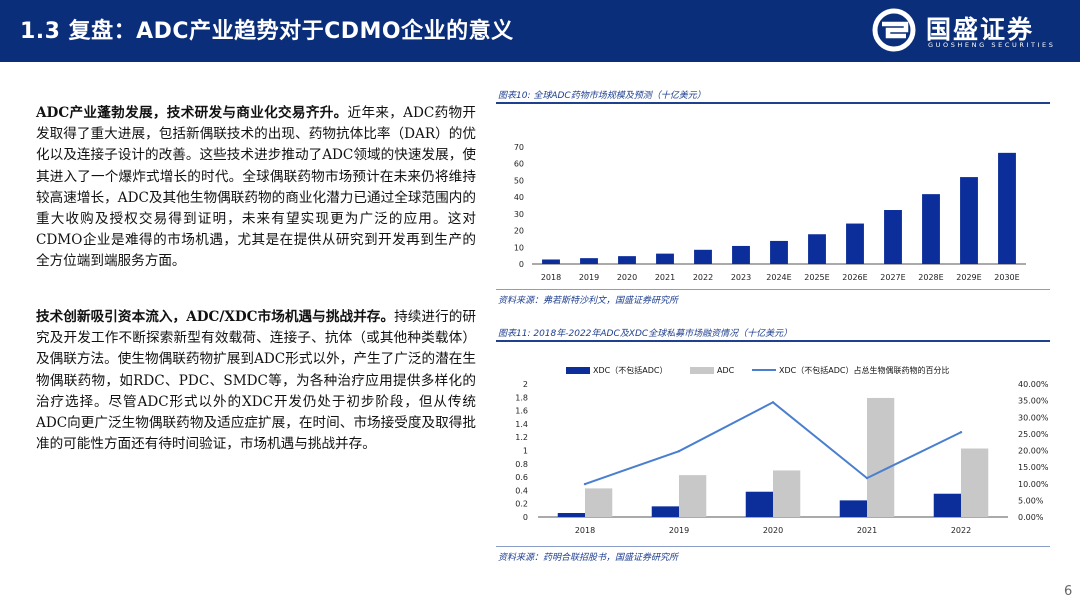 The height and width of the screenshot is (608, 1080). What do you see at coordinates (693, 496) in the screenshot?
I see `bar-adc-2019` at bounding box center [693, 496].